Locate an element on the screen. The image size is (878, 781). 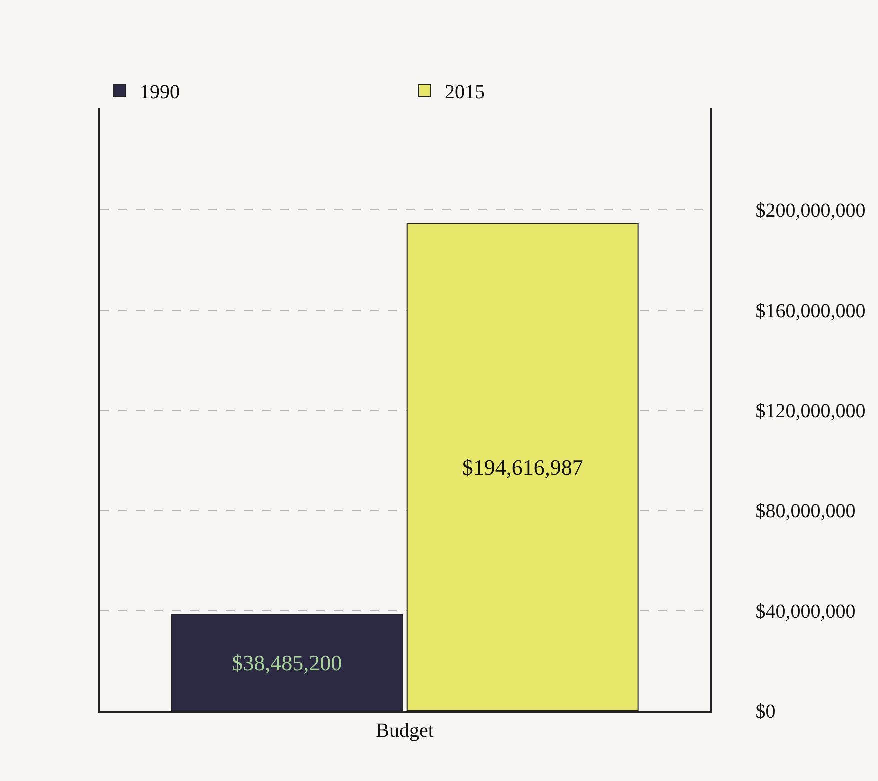
x-tick-label: Budget is located at coordinates (405, 731).